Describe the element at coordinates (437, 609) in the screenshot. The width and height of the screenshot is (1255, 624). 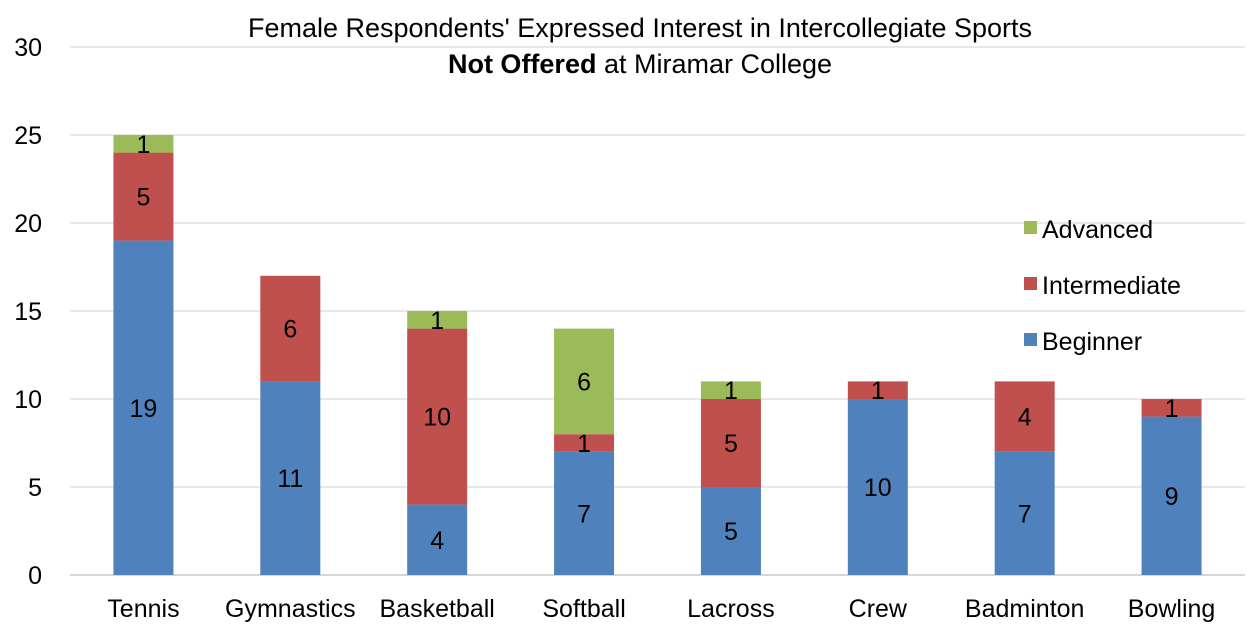
I see `x-category-label: Basketball` at that location.